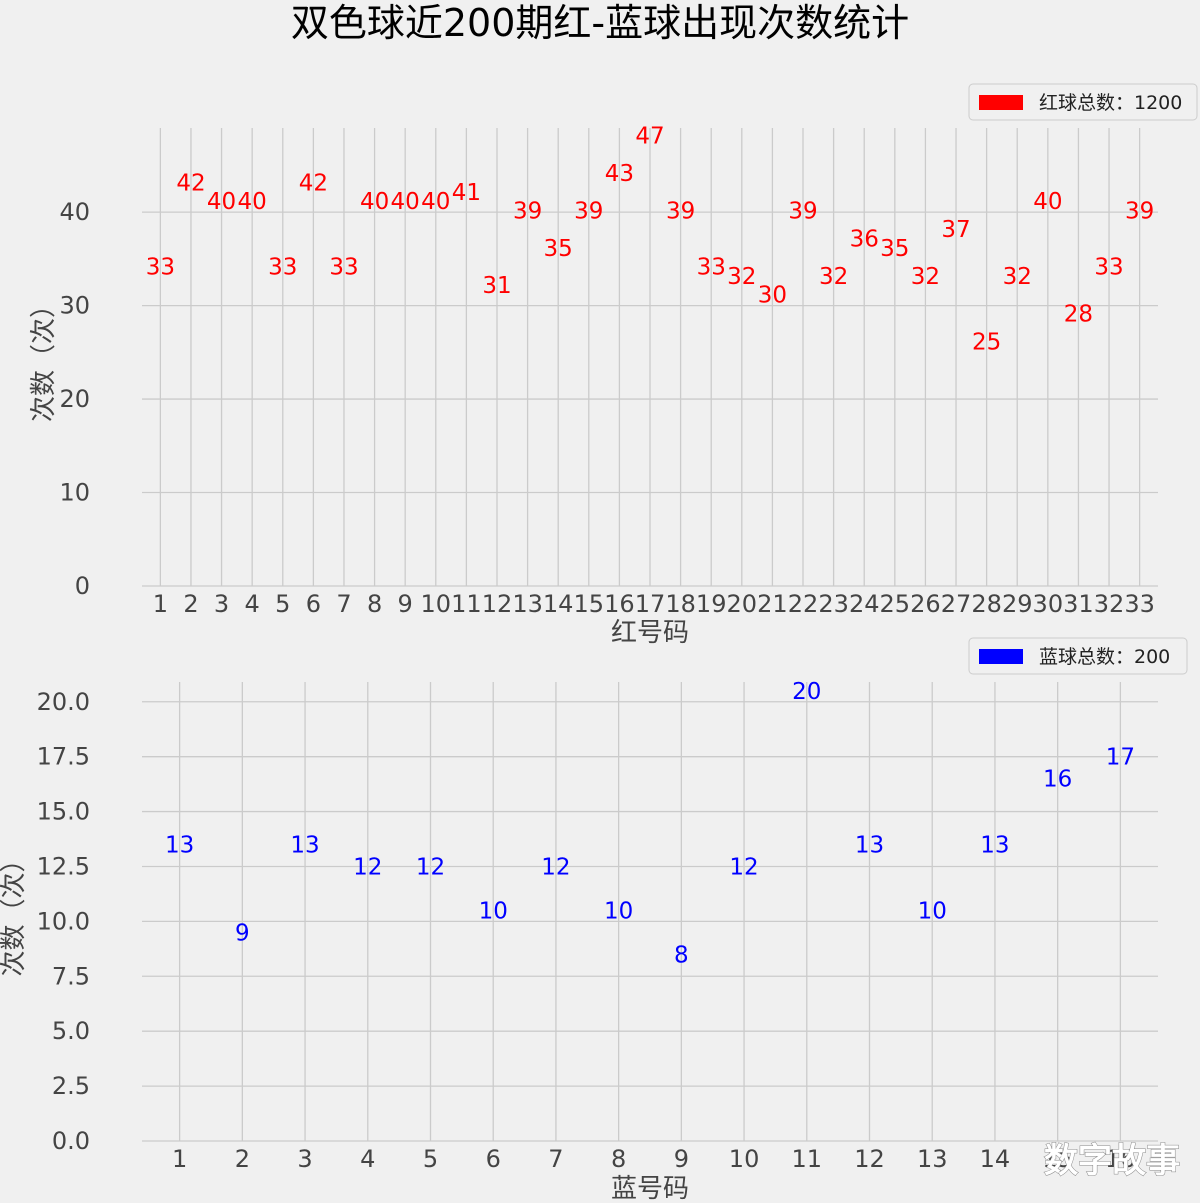  Describe the element at coordinates (833, 604) in the screenshot. I see `x-tick-label: 23` at that location.